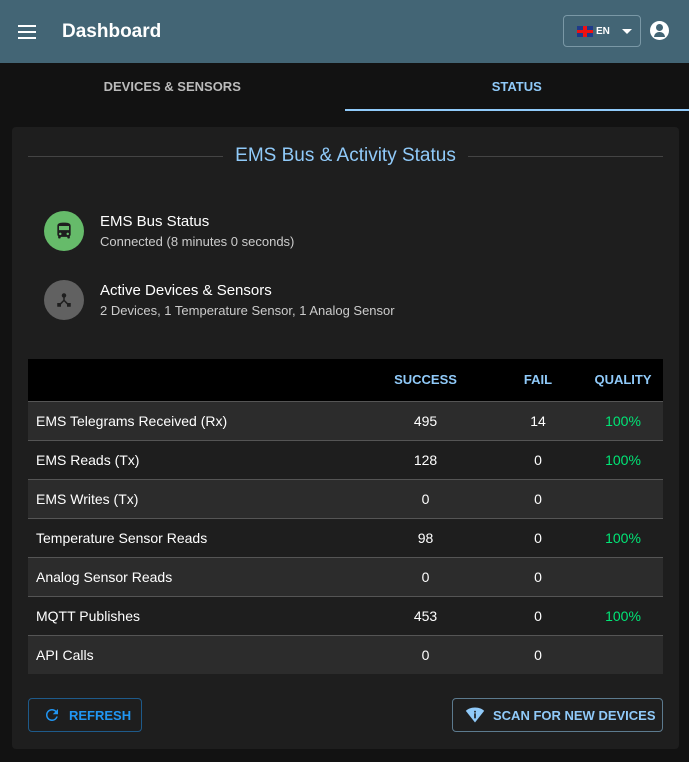  I want to click on active-devices-title: Active Devices & Sensors, so click(186, 290).